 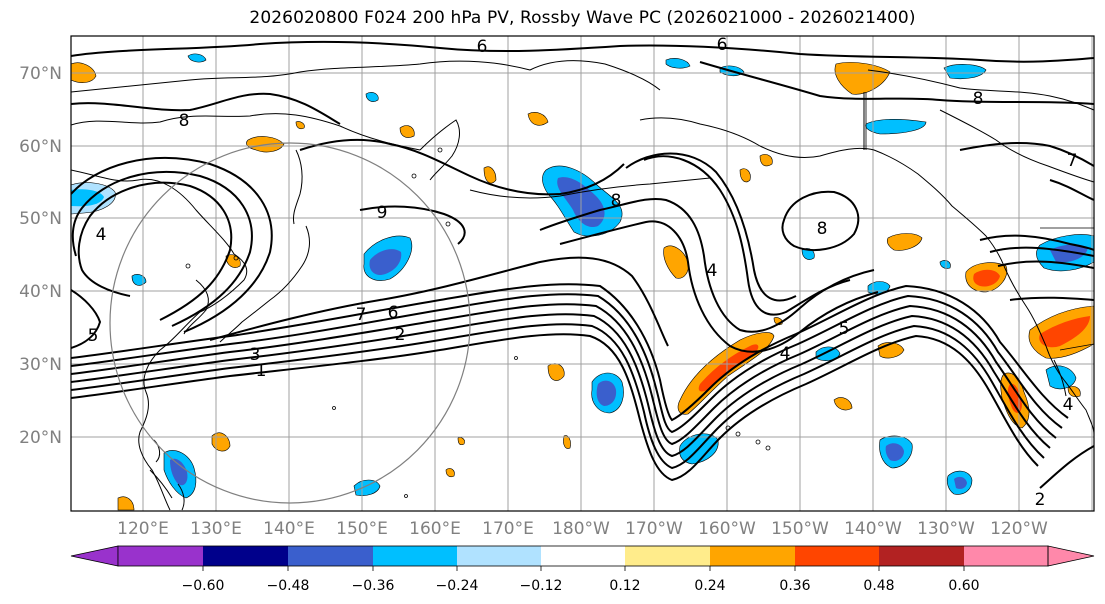 What do you see at coordinates (800, 529) in the screenshot?
I see `lon-label-150w: 150°W` at bounding box center [800, 529].